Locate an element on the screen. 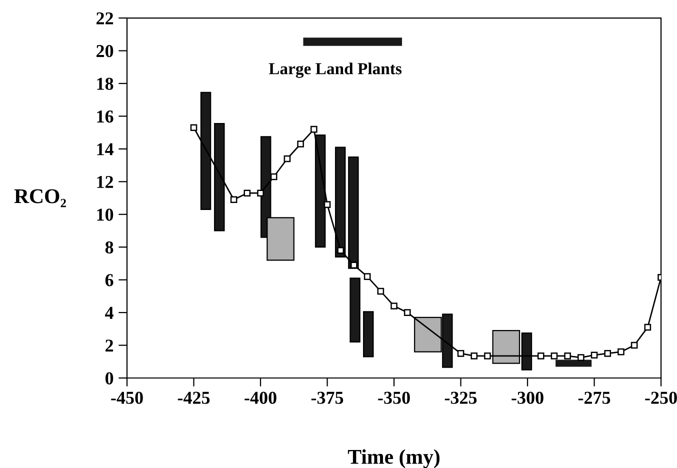  x-tick-label: -250 is located at coordinates (661, 398).